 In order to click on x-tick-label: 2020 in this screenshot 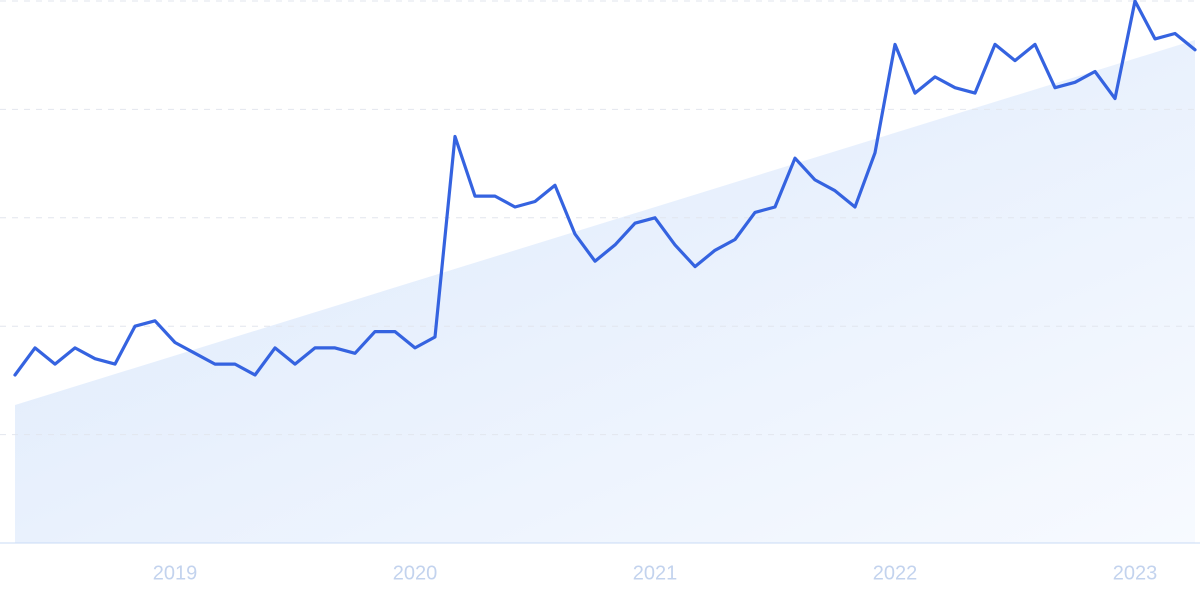, I will do `click(415, 573)`.